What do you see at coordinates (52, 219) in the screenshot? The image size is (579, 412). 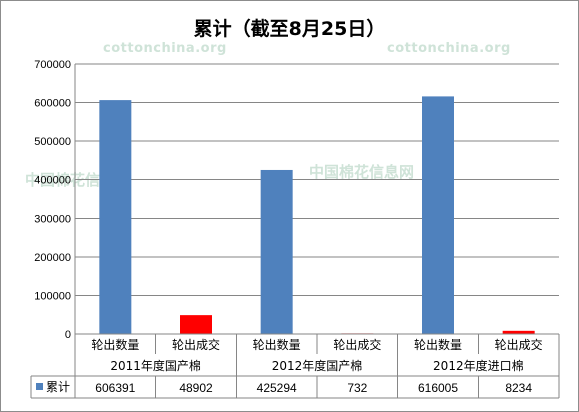 I see `y-tick-label: 300000` at bounding box center [52, 219].